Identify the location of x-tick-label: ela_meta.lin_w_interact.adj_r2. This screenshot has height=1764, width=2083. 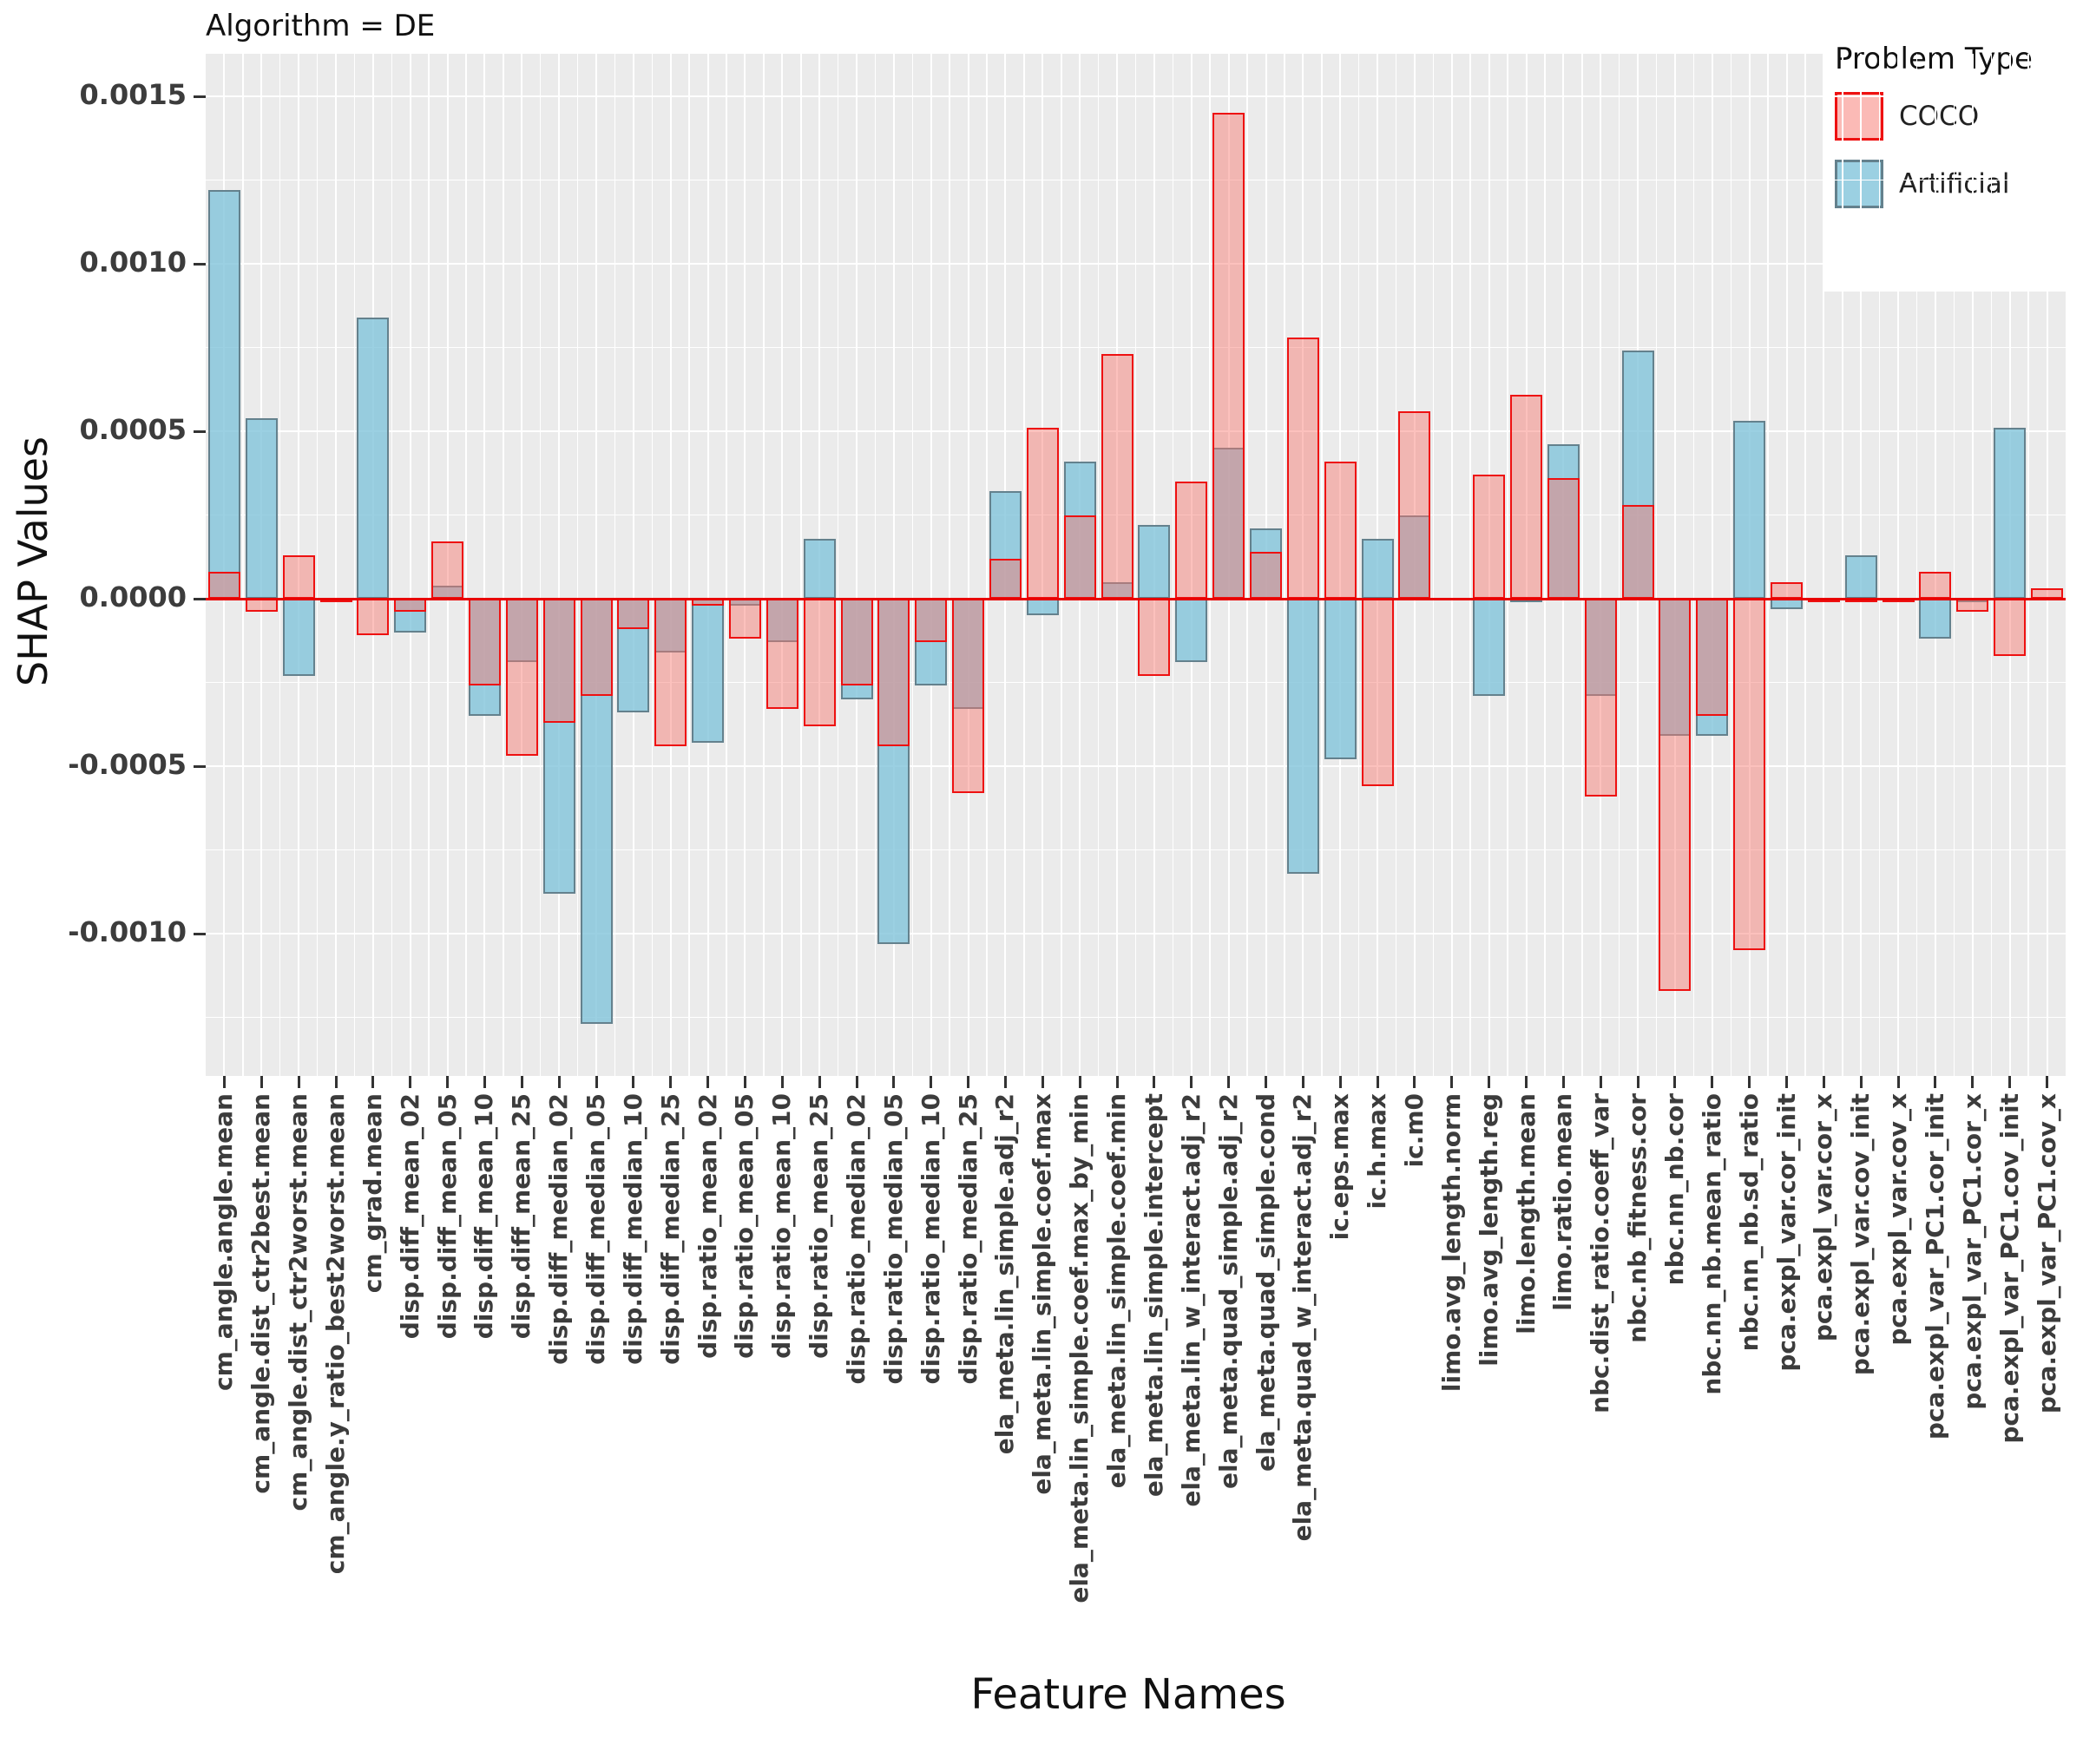
(1191, 1300).